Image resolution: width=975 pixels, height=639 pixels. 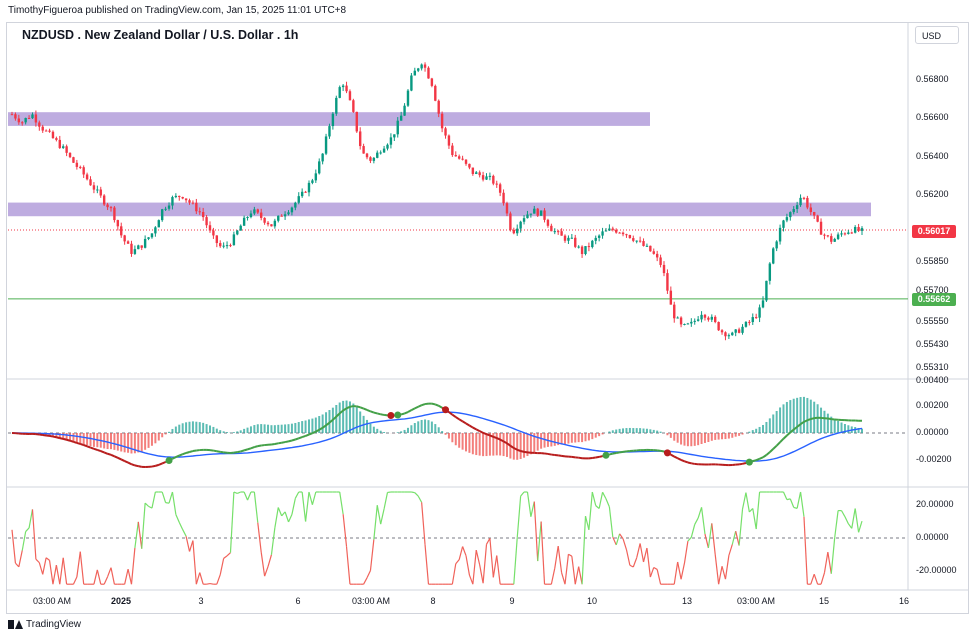 What do you see at coordinates (934, 459) in the screenshot?
I see `macd-tick-label: -0.00200` at bounding box center [934, 459].